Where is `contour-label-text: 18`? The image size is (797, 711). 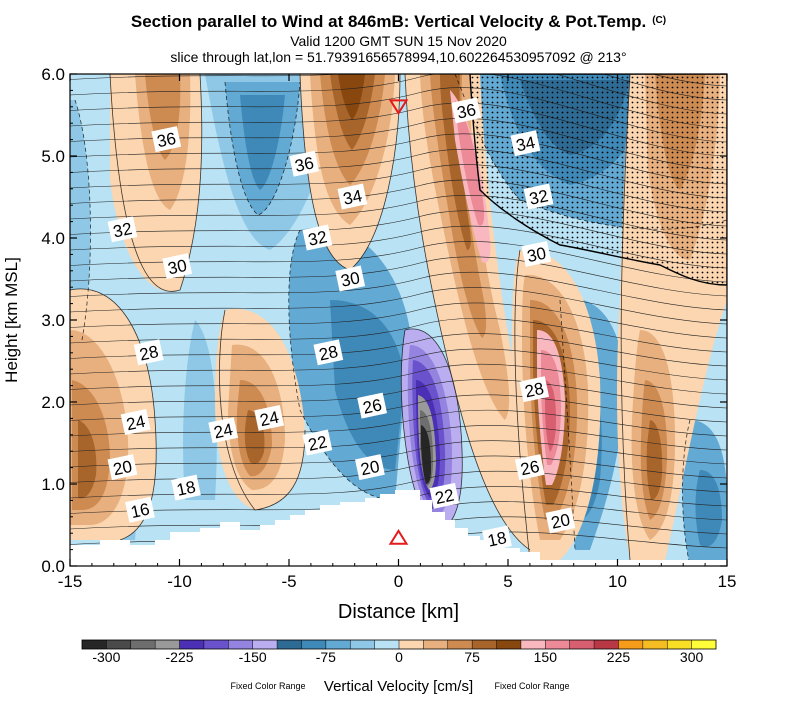
contour-label-text: 18 is located at coordinates (186, 488).